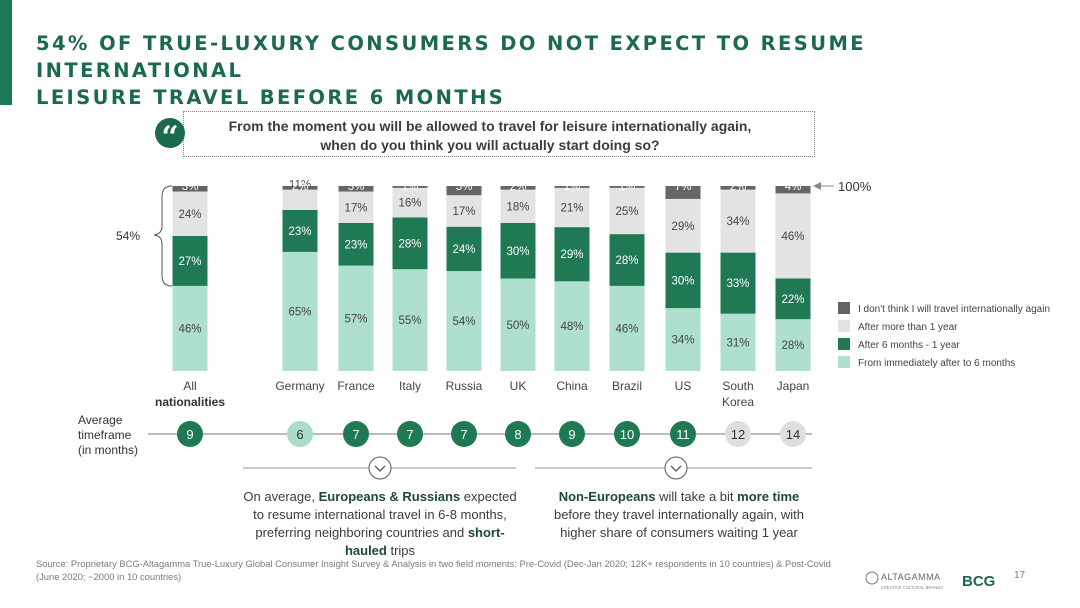  What do you see at coordinates (844, 362) in the screenshot?
I see `legend-swatch` at bounding box center [844, 362].